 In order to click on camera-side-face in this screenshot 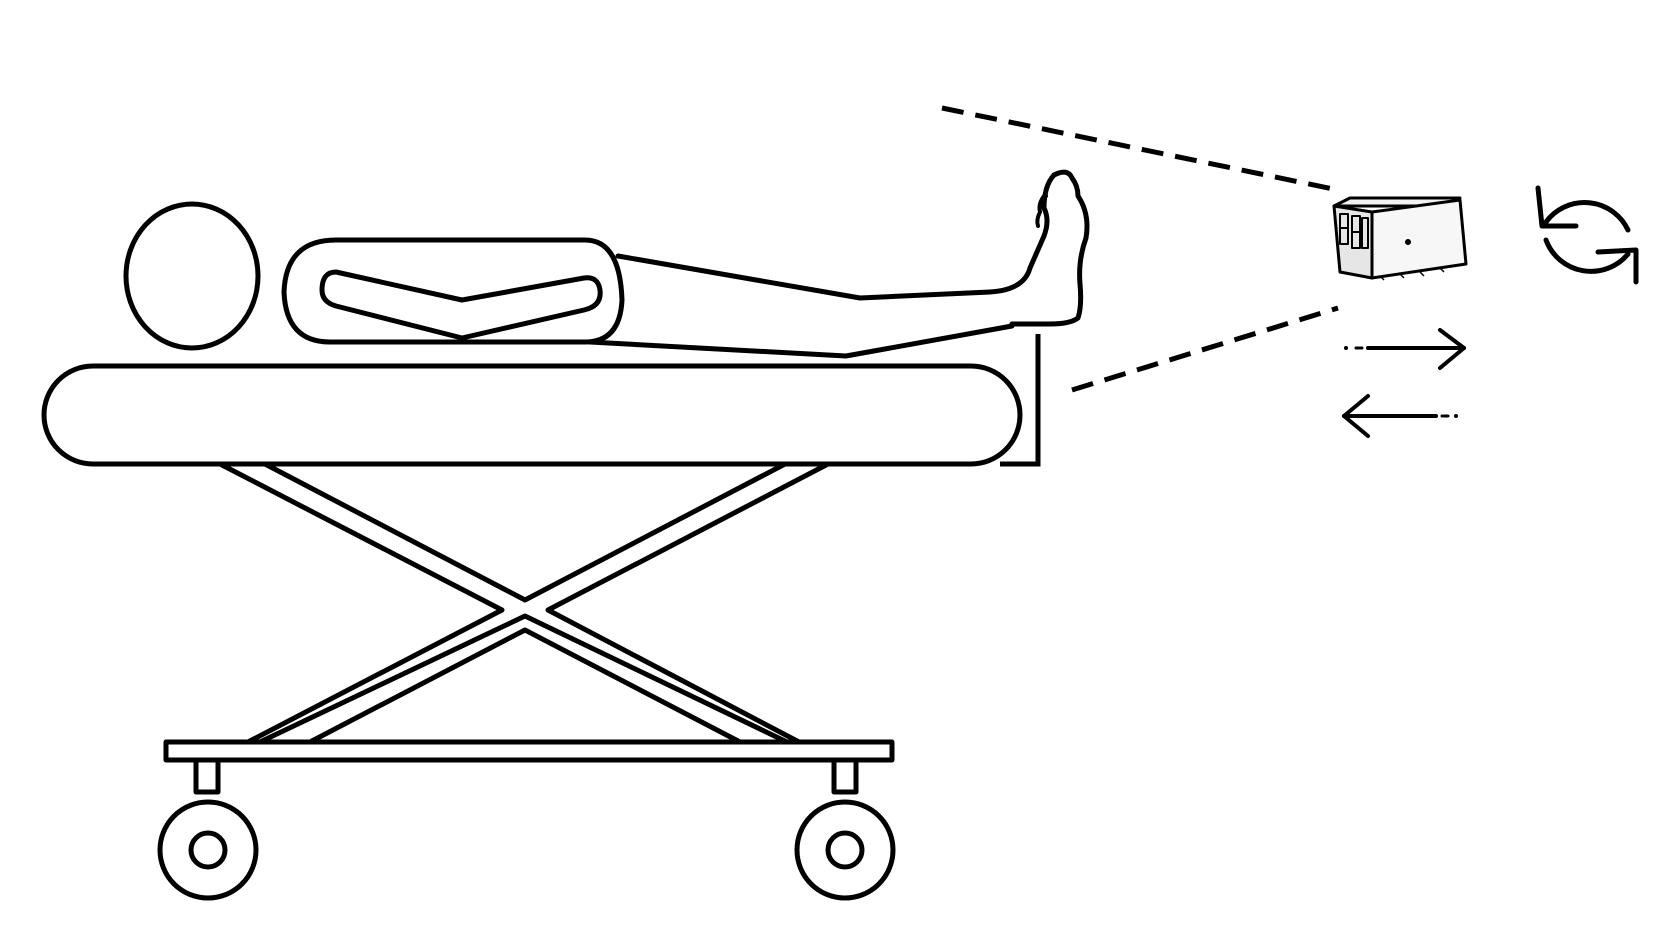, I will do `click(1419, 239)`.